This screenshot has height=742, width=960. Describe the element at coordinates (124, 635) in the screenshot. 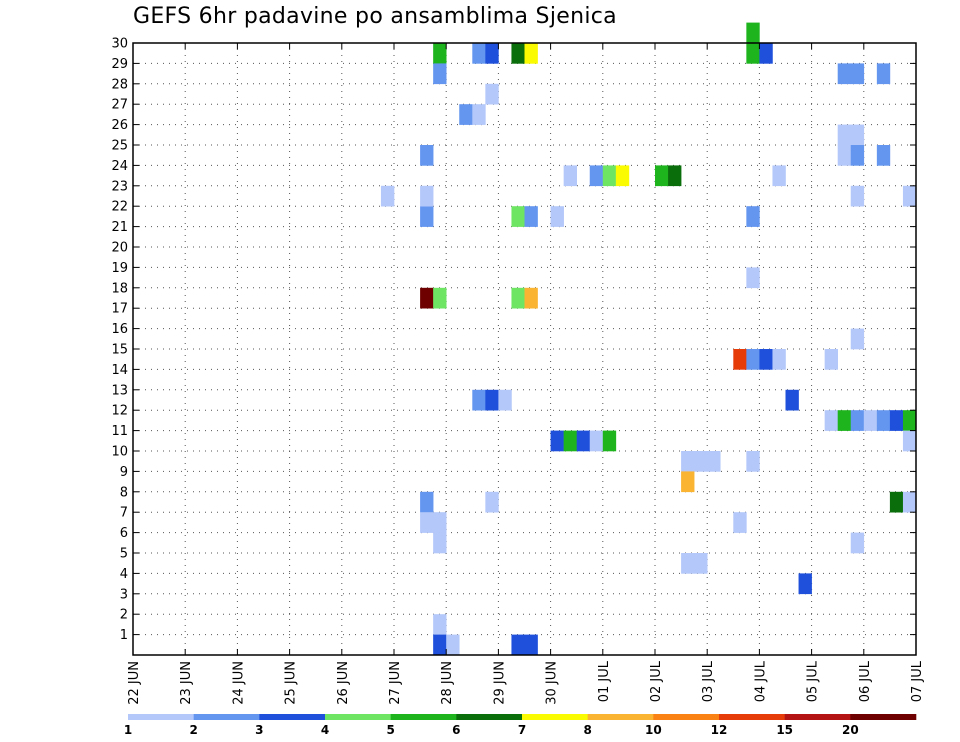

I see `y-tick-label: 1` at that location.